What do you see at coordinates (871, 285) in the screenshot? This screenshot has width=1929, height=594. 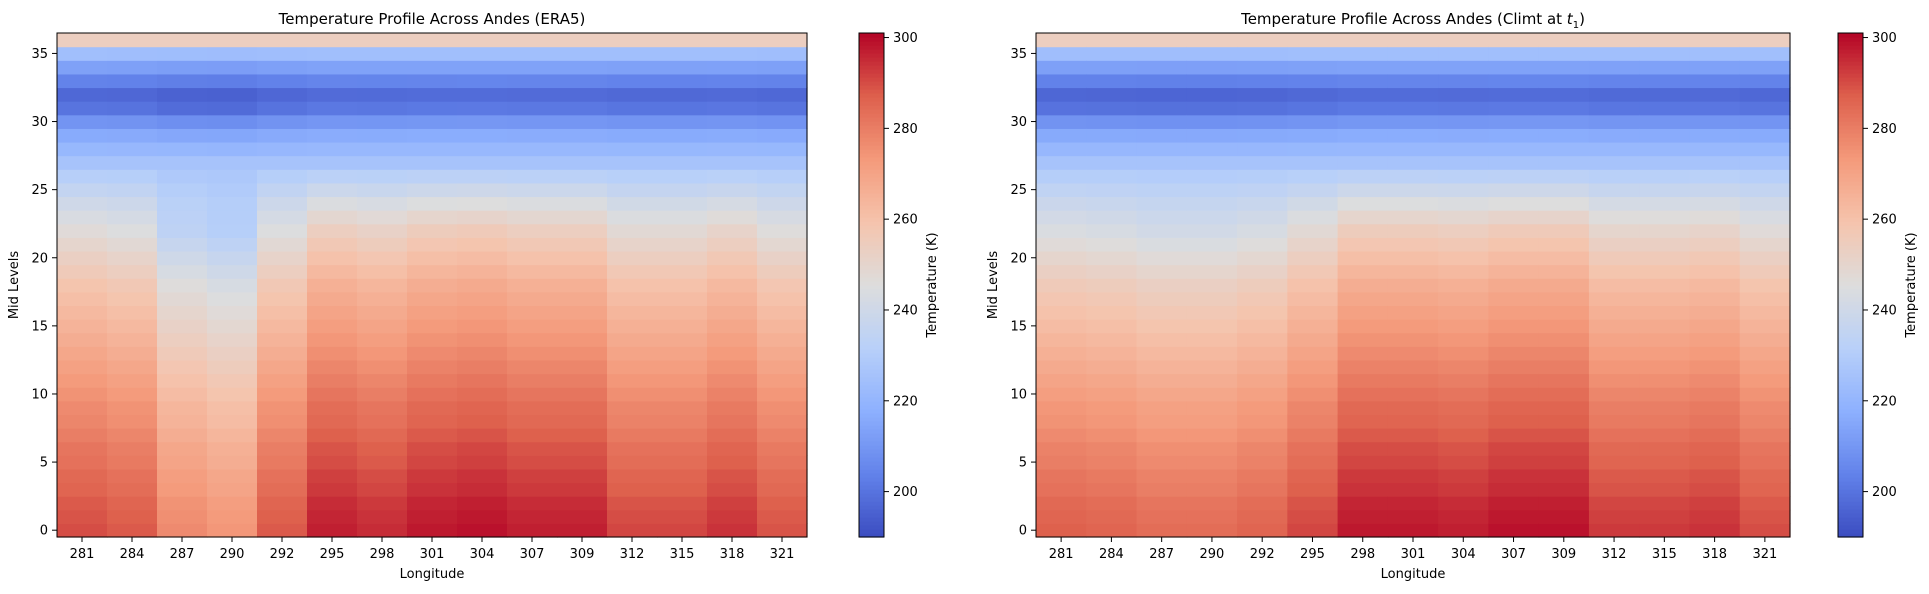 I see `colorbar-gradient` at bounding box center [871, 285].